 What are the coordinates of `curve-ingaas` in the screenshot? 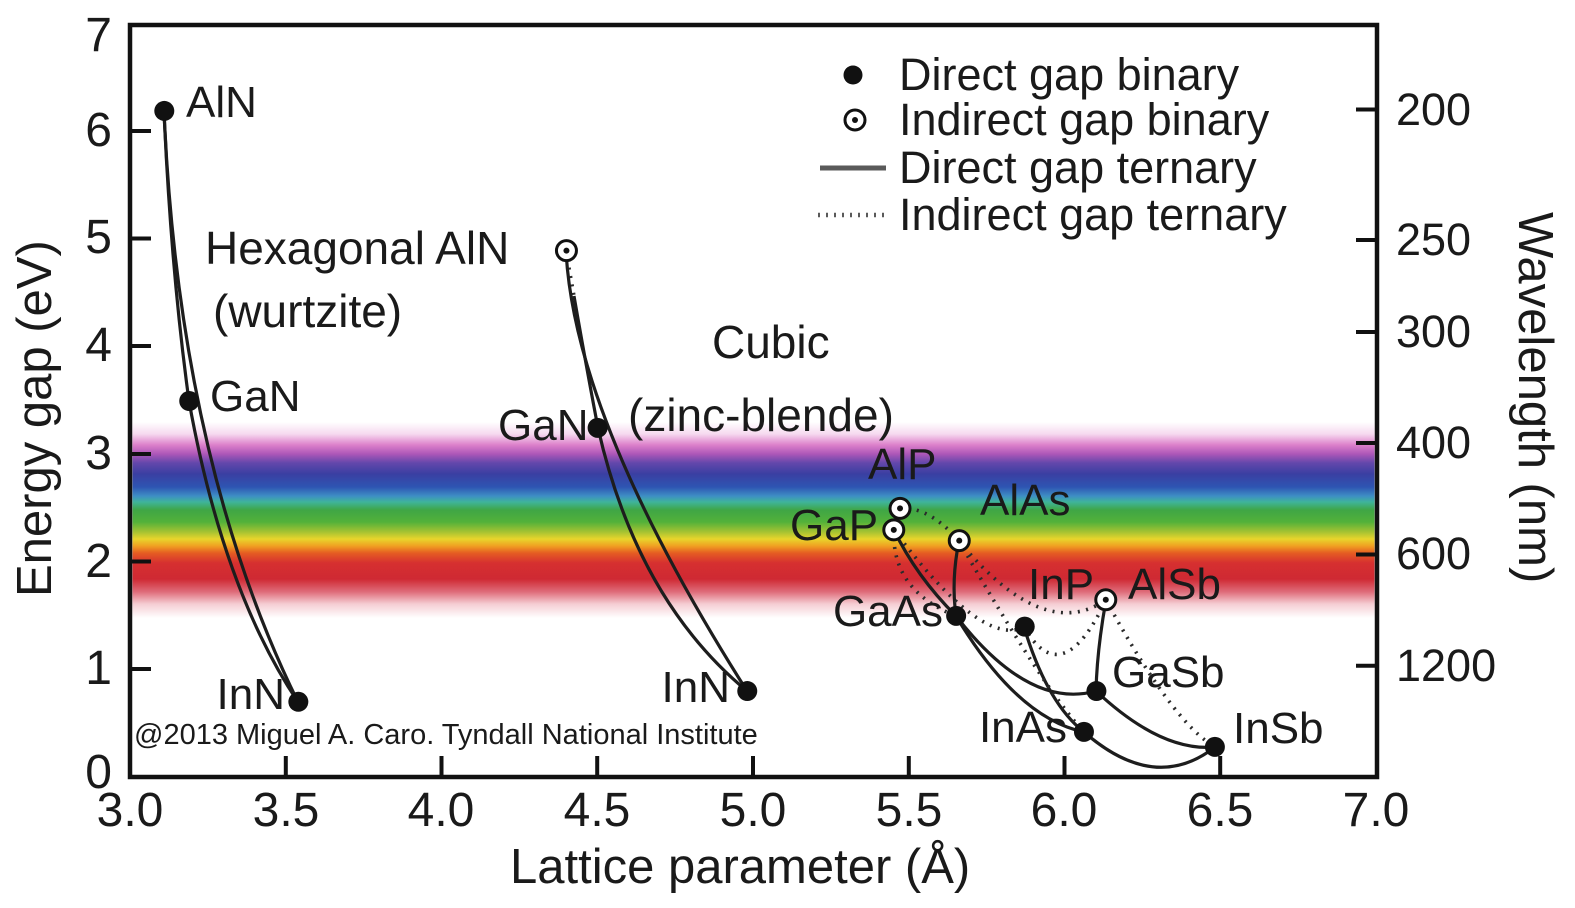 It's located at (1019, 674).